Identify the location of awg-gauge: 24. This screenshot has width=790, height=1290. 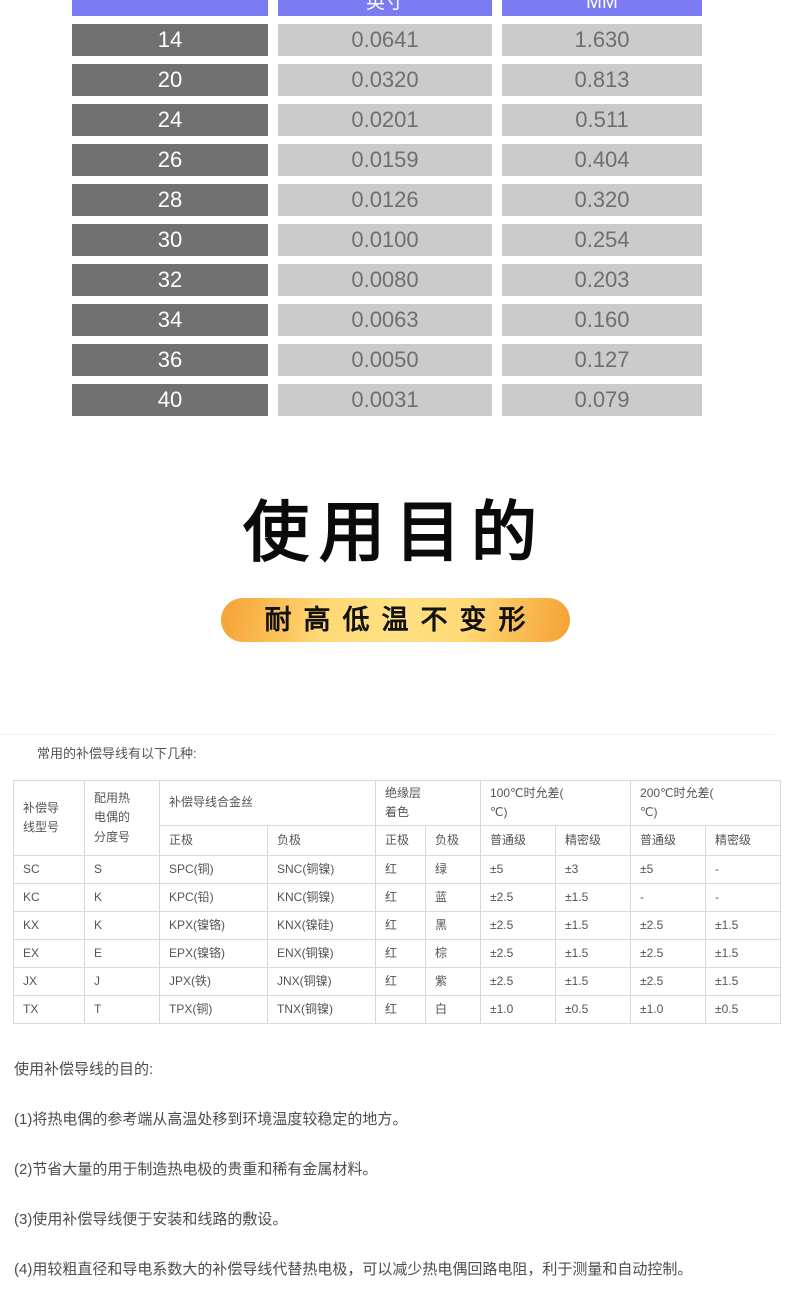
(170, 120).